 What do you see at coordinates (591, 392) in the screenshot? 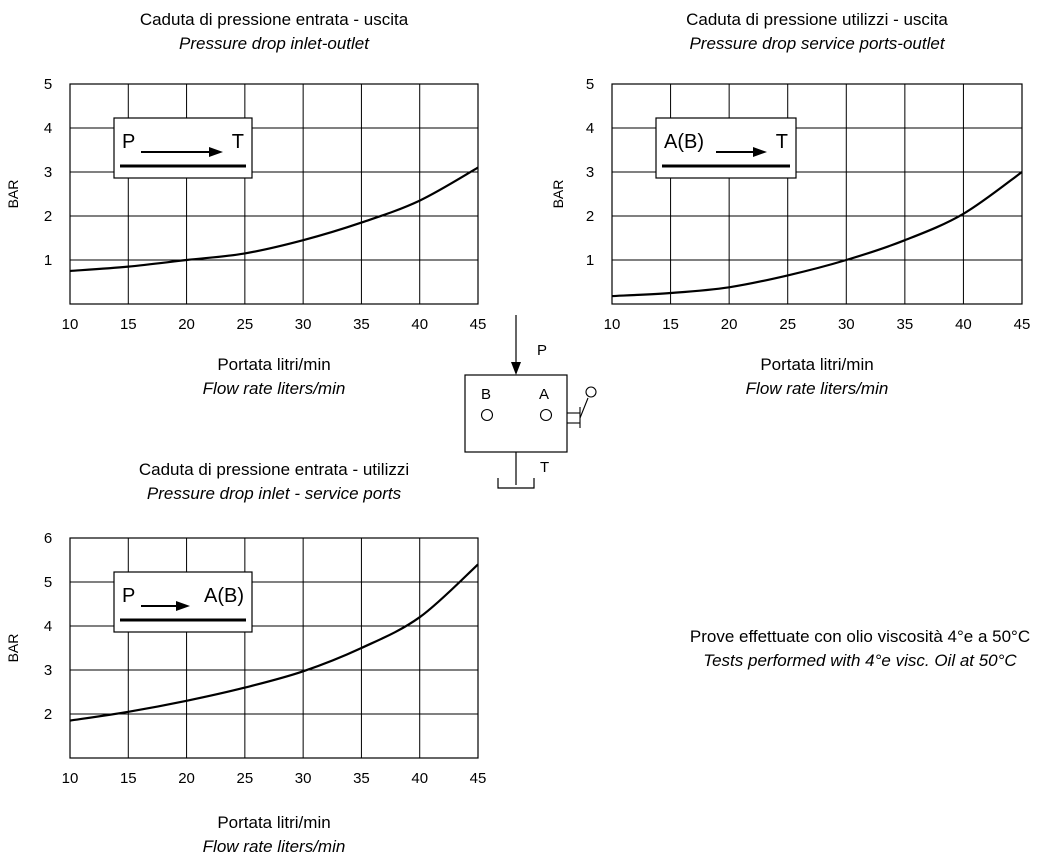
I see `lever-knob` at bounding box center [591, 392].